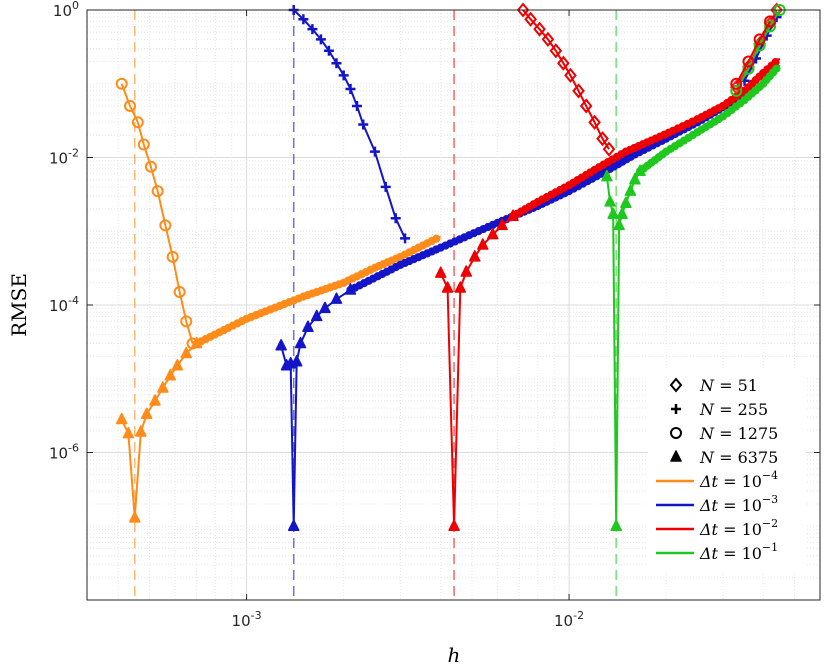  I want to click on legend-entry: N = 51, so click(713, 385).